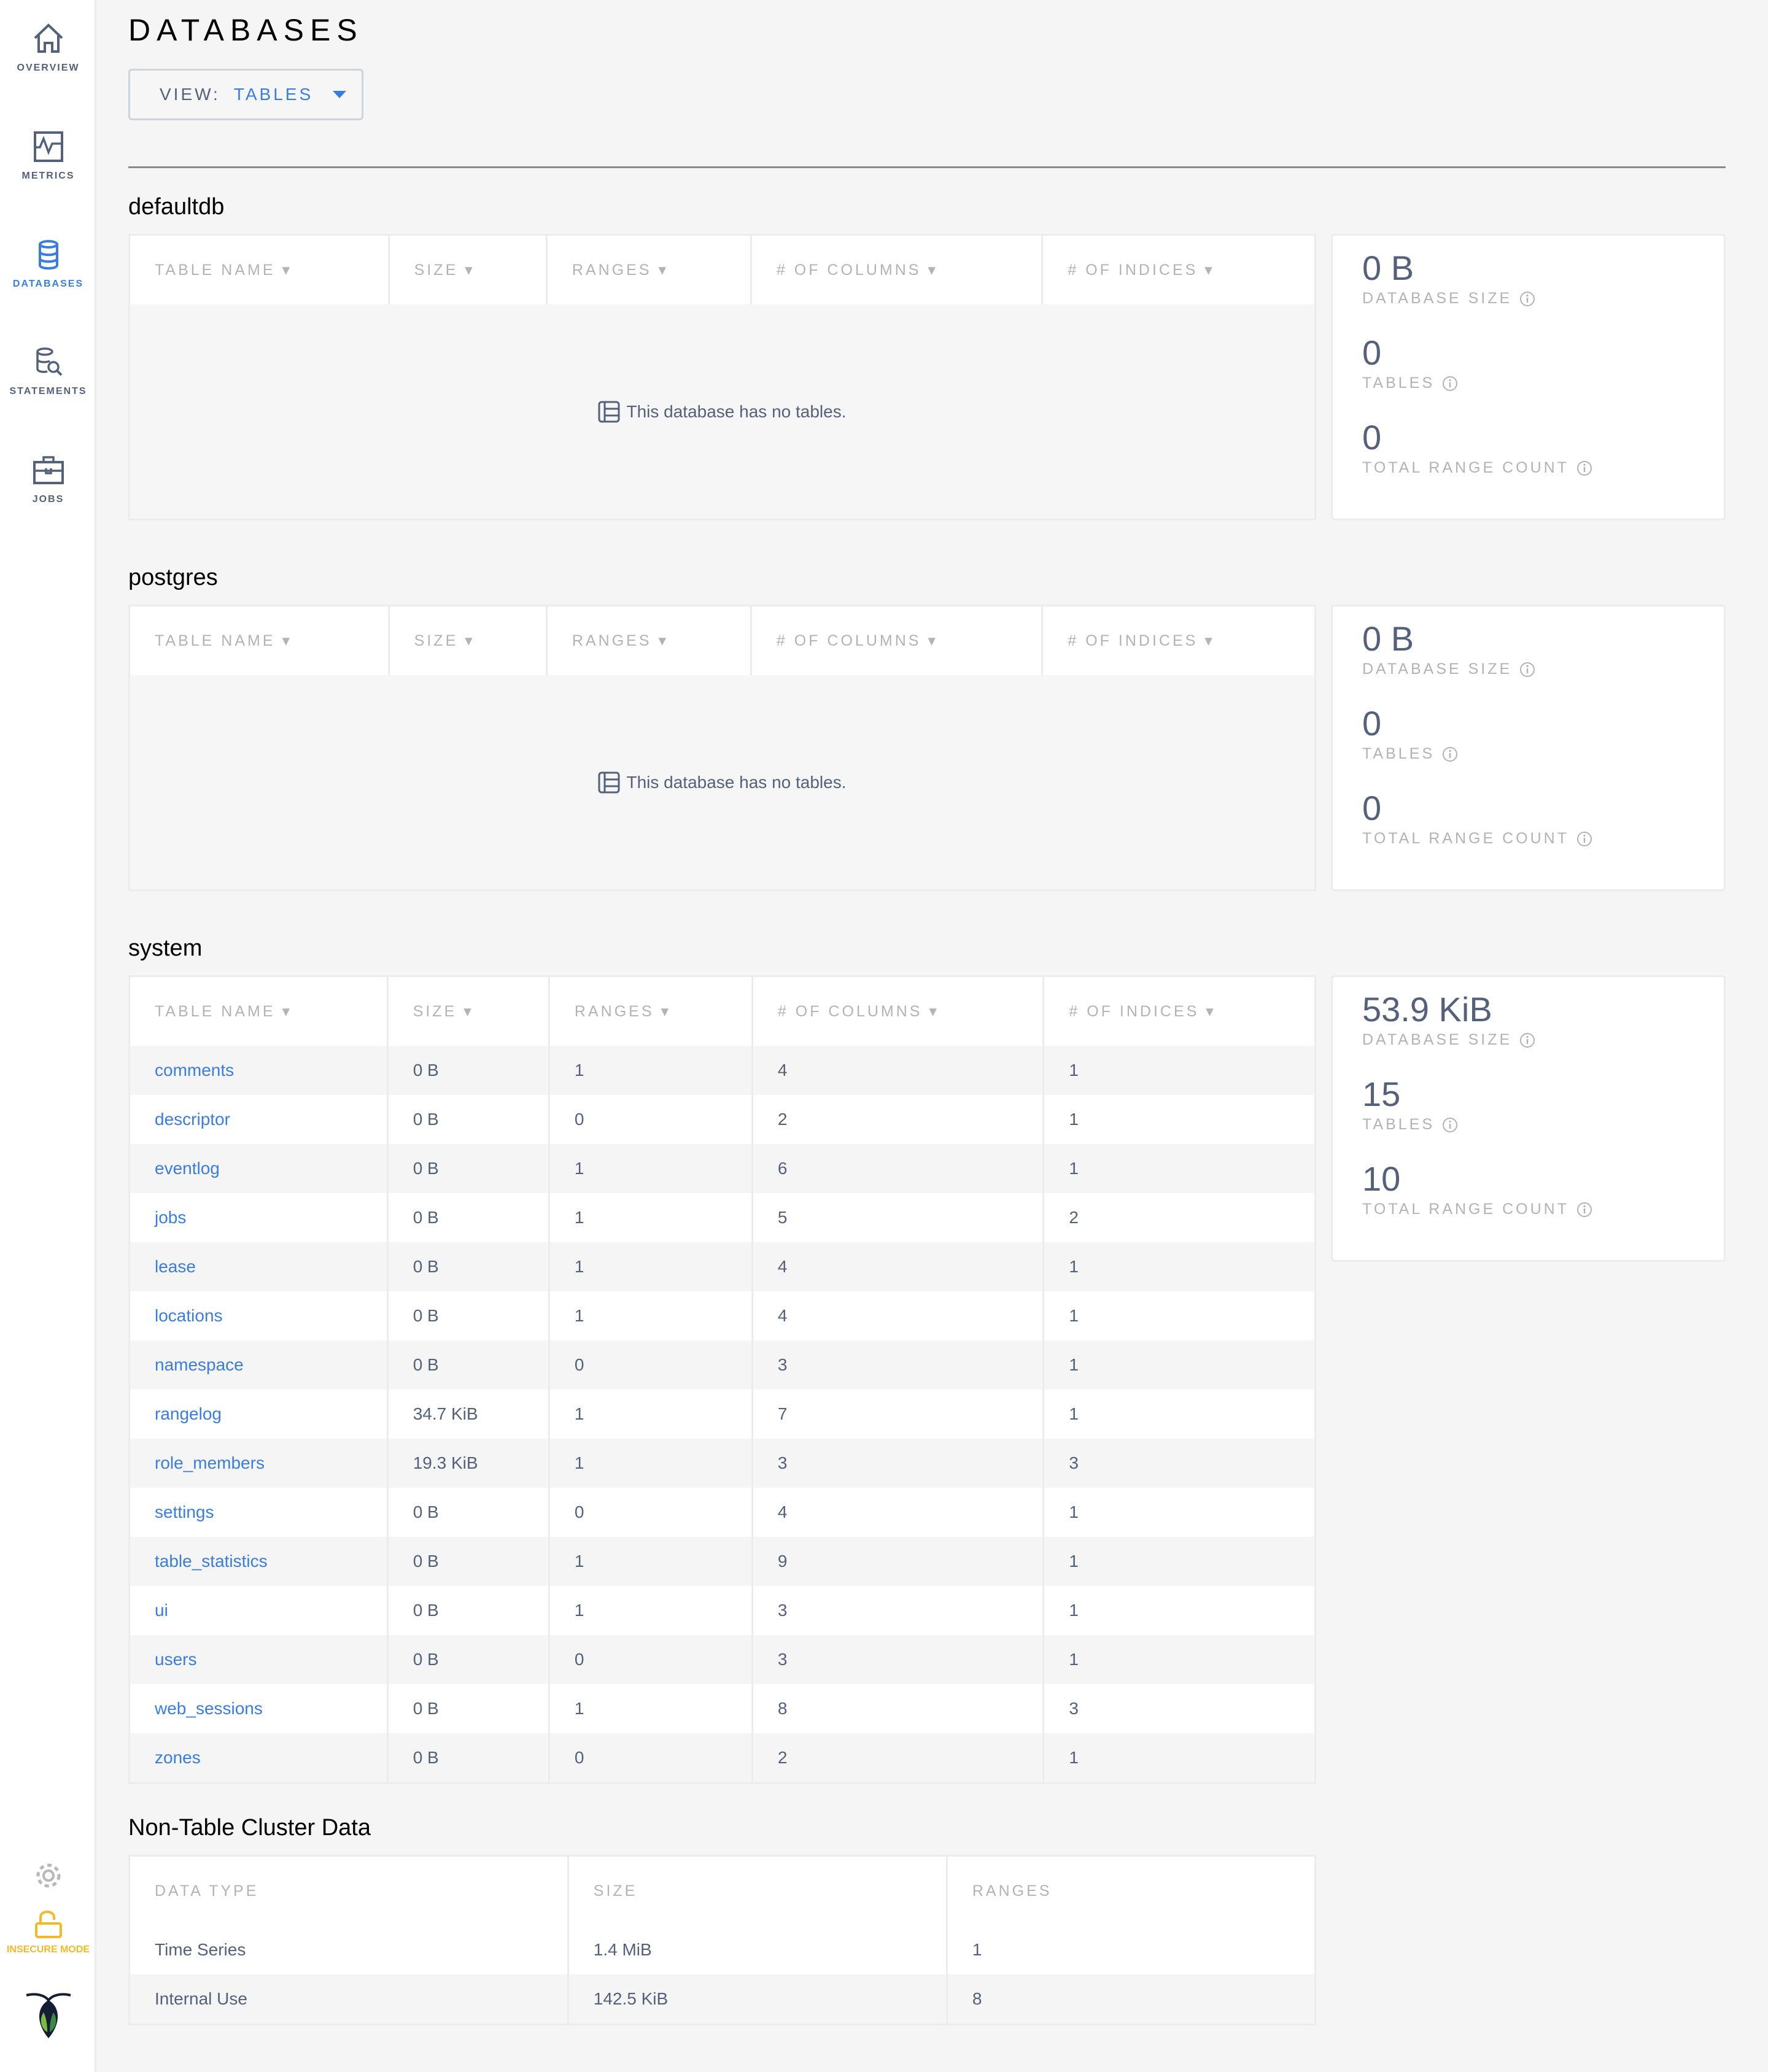 This screenshot has height=2072, width=1768. Describe the element at coordinates (49, 361) in the screenshot. I see `statements-icon` at that location.